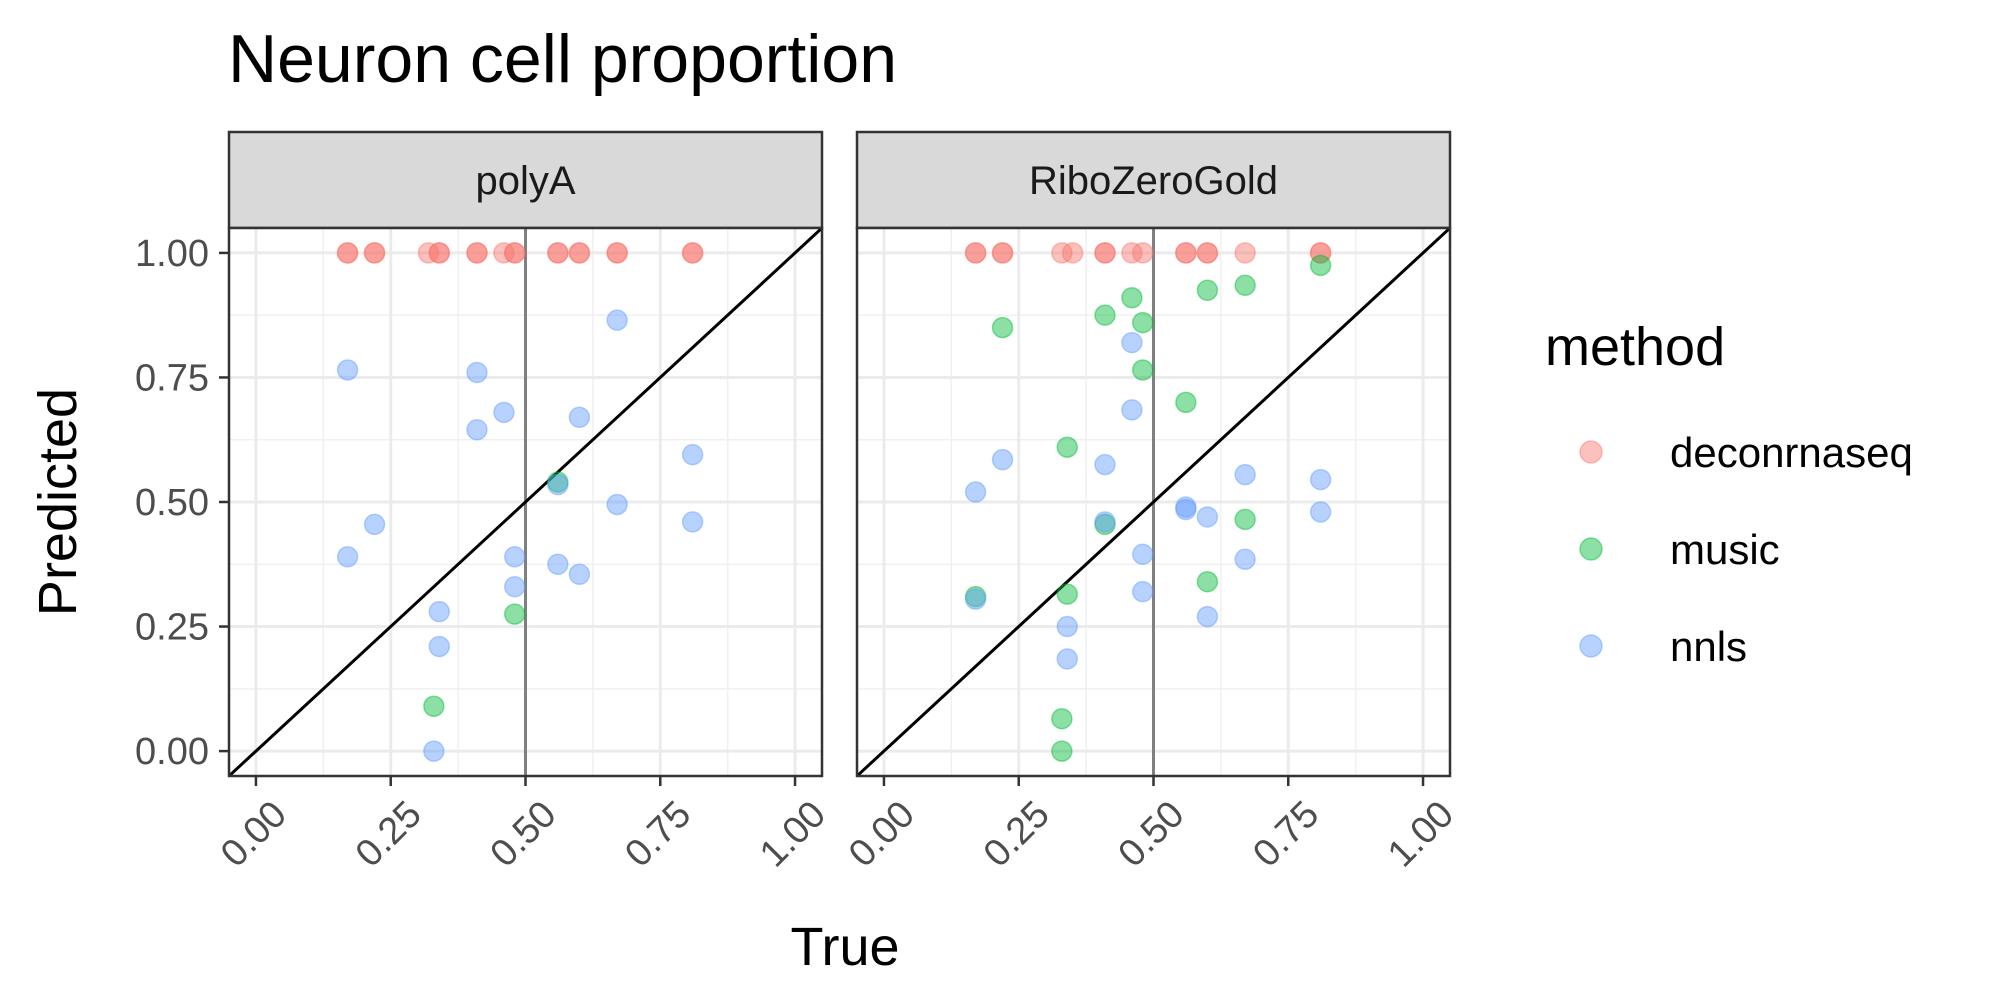 Image resolution: width=2000 pixels, height=1000 pixels. What do you see at coordinates (1729, 493) in the screenshot?
I see `legend: method deconrnaseq music nnls` at bounding box center [1729, 493].